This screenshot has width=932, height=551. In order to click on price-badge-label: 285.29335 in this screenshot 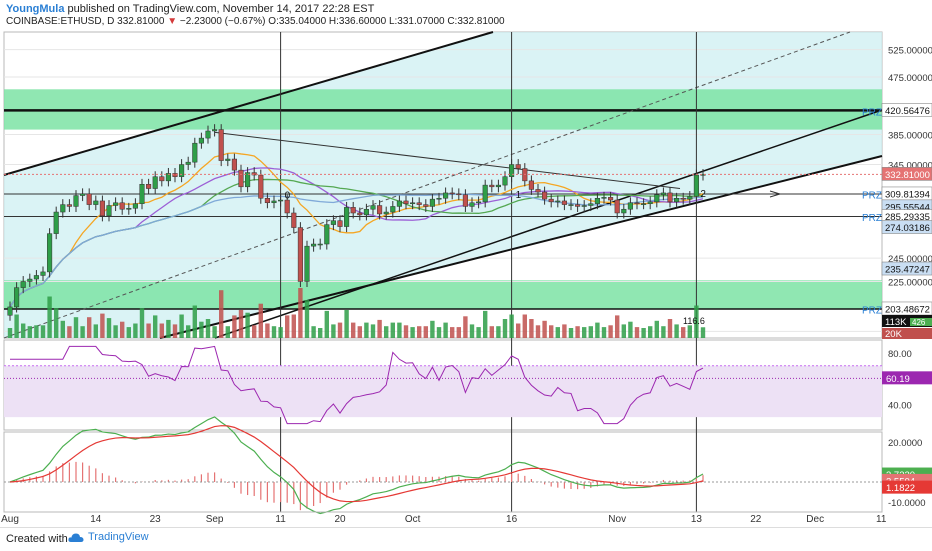, I will do `click(907, 217)`.